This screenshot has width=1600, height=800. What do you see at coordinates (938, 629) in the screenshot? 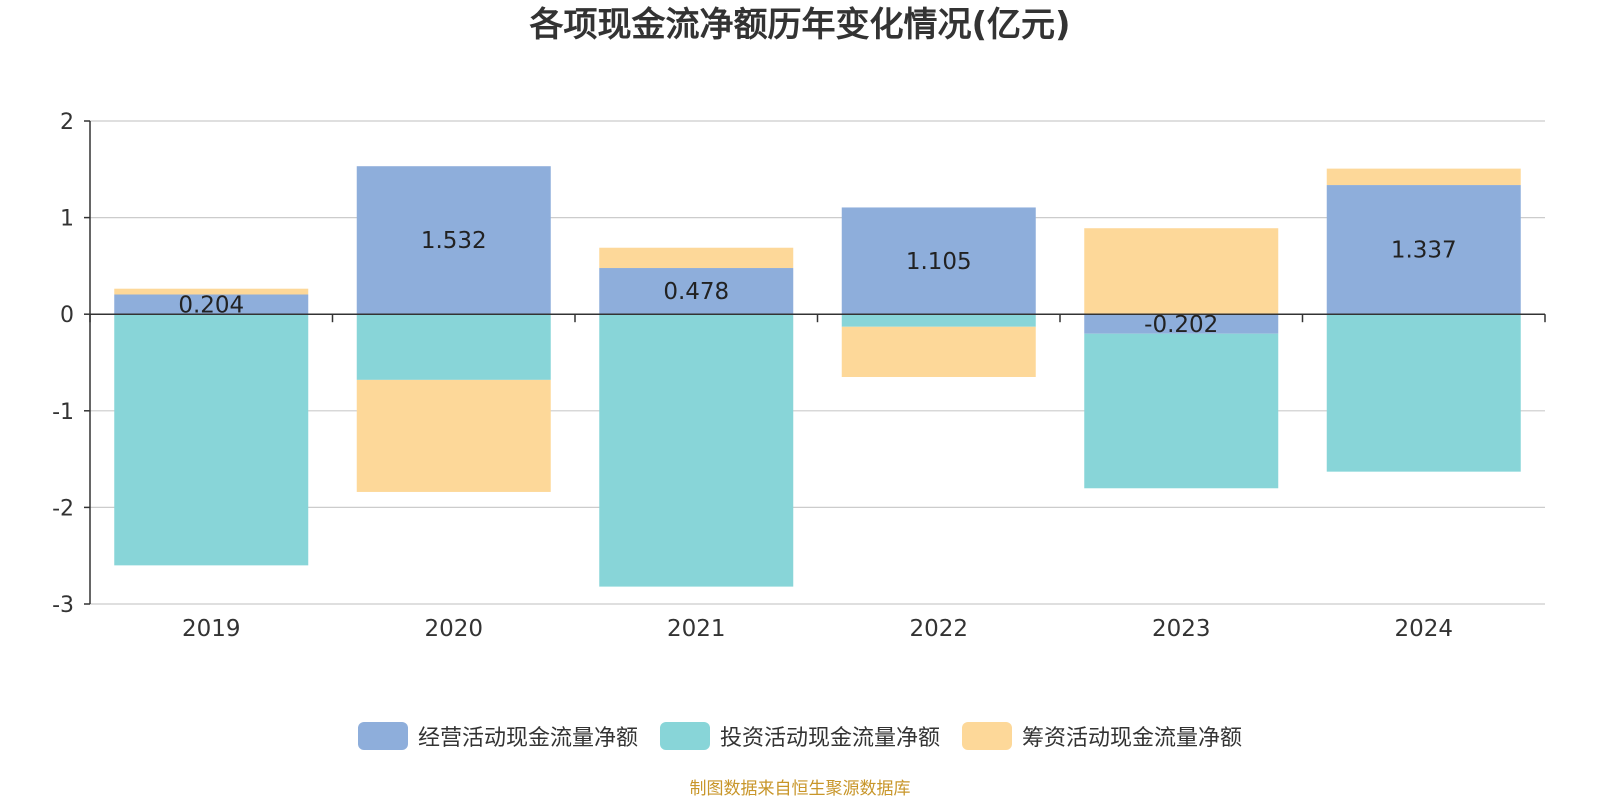
I see `x-tick-label-2022: 2022` at bounding box center [938, 629].